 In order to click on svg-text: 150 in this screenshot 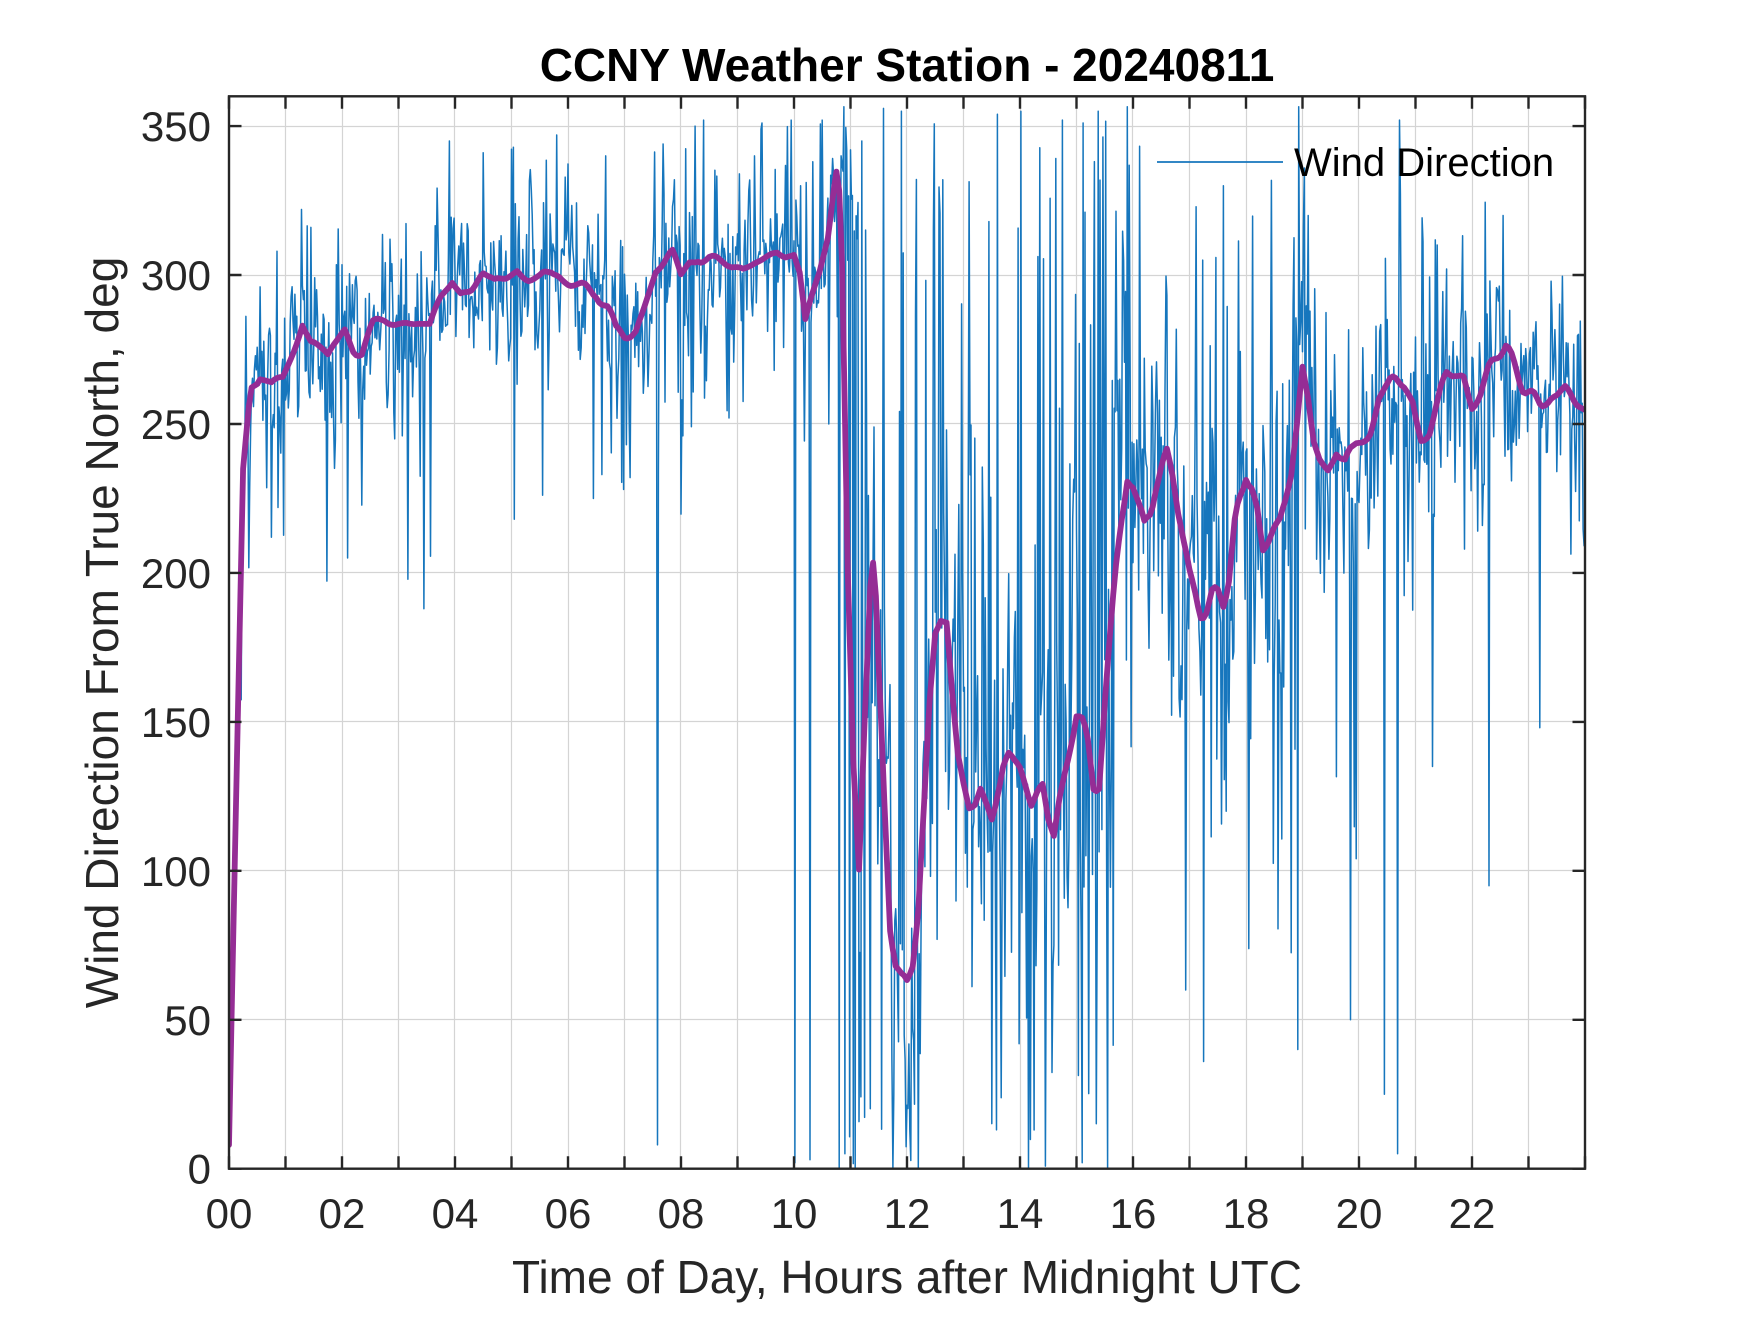, I will do `click(176, 722)`.